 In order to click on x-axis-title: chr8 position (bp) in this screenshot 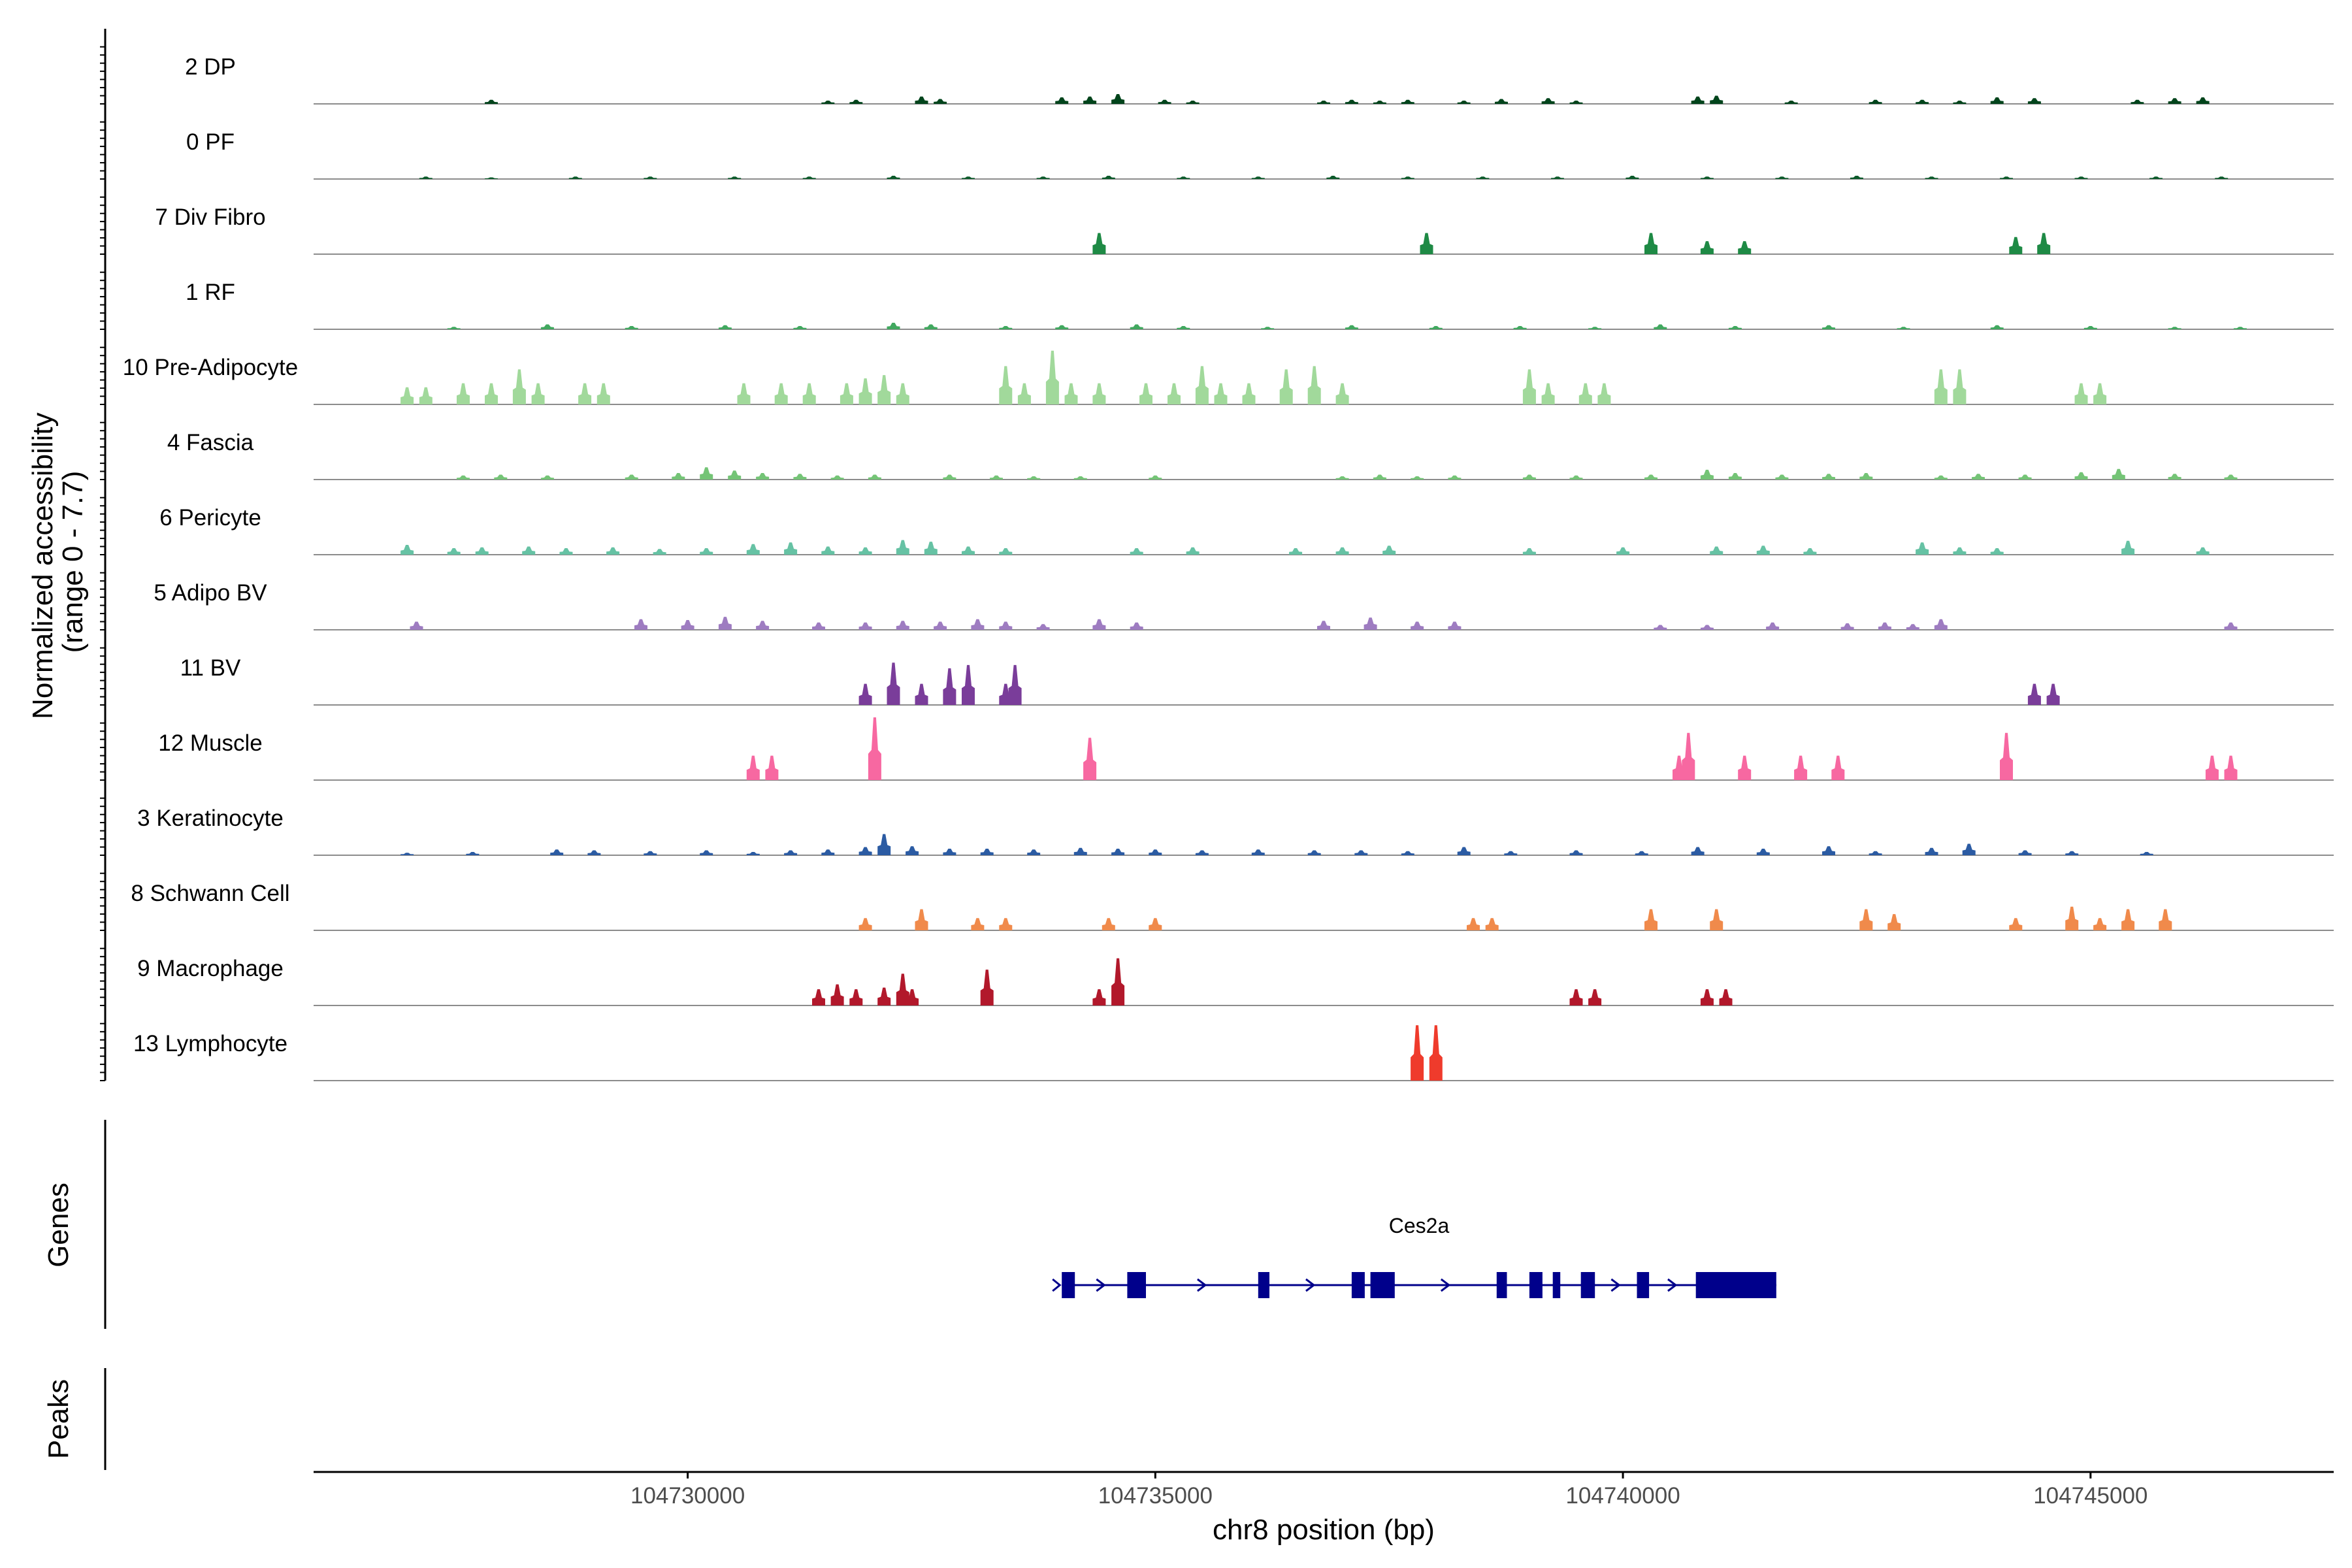, I will do `click(1324, 1530)`.